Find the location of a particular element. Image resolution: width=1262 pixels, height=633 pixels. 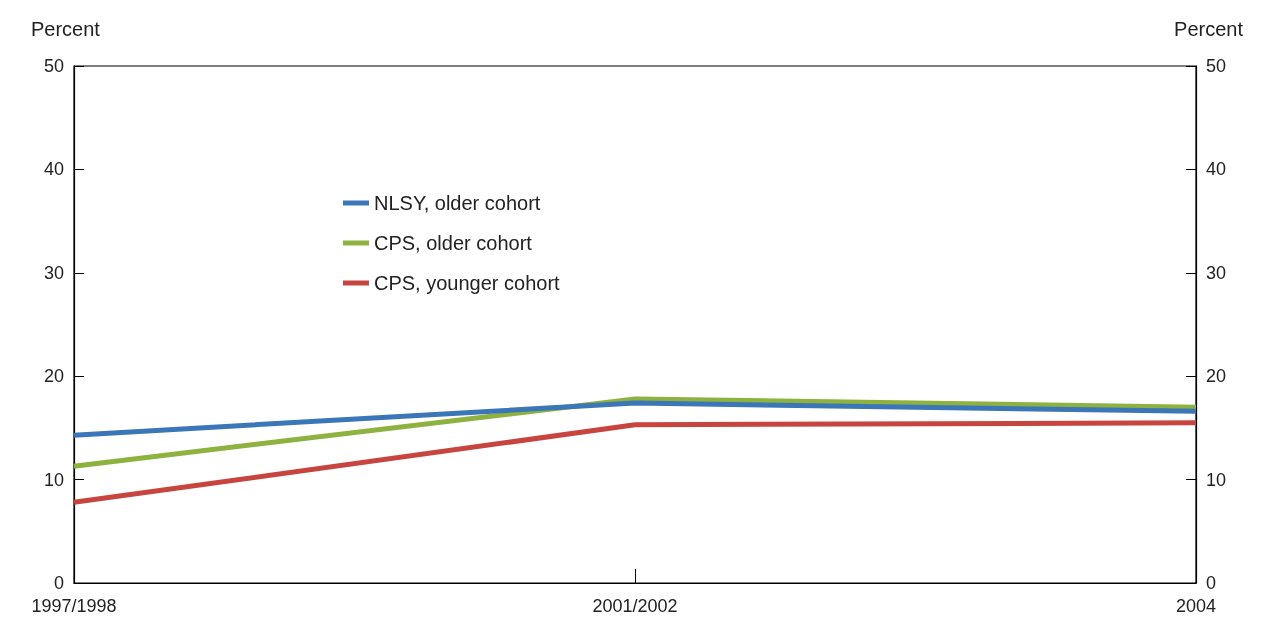

y2-tick-label: 30 is located at coordinates (1216, 272).